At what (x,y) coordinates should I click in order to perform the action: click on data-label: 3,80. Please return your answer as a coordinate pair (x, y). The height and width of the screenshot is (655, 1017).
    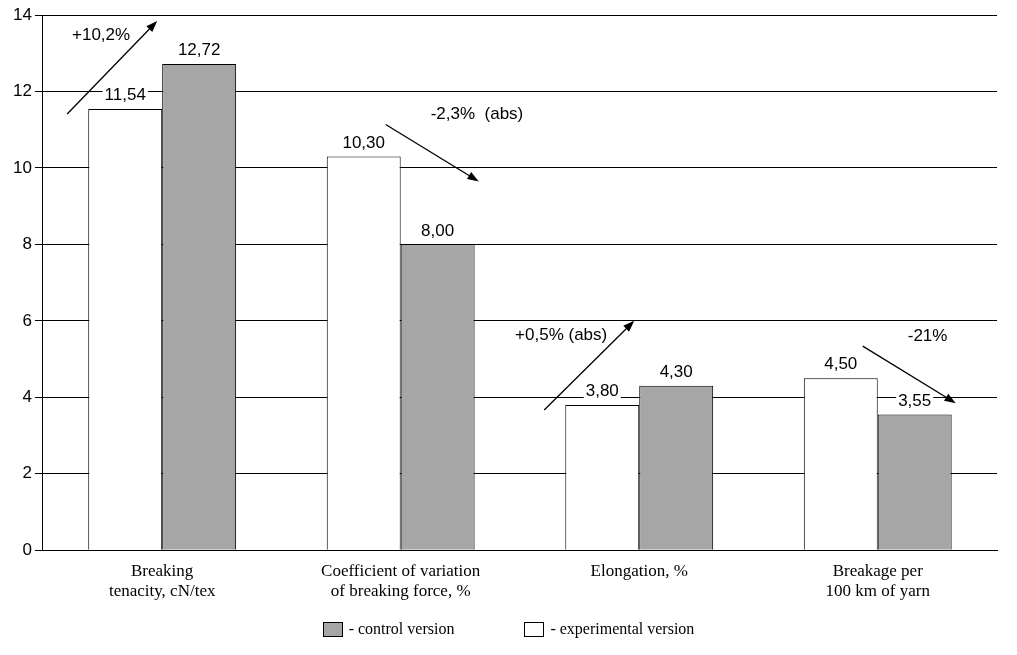
    Looking at the image, I should click on (602, 391).